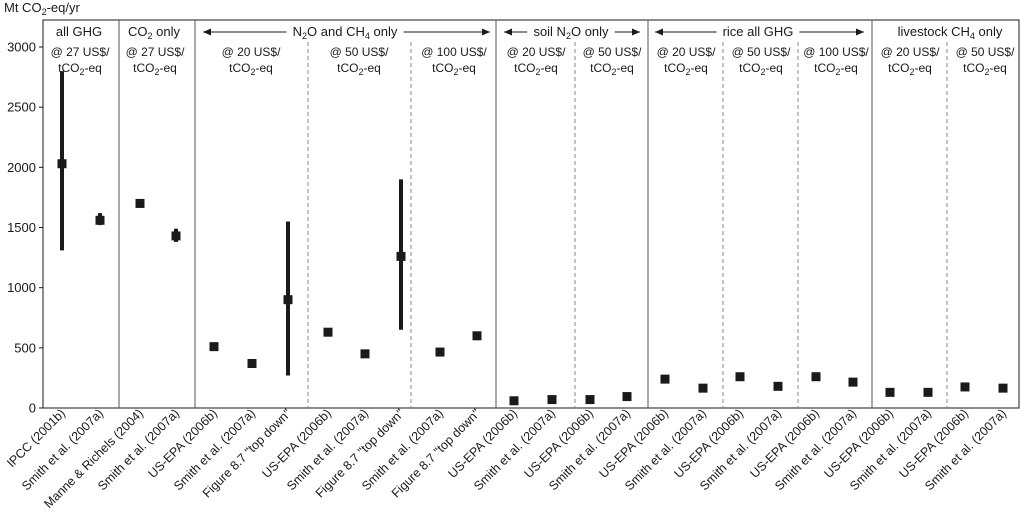 Image resolution: width=1024 pixels, height=530 pixels. I want to click on y-tick-label: 3000, so click(21, 47).